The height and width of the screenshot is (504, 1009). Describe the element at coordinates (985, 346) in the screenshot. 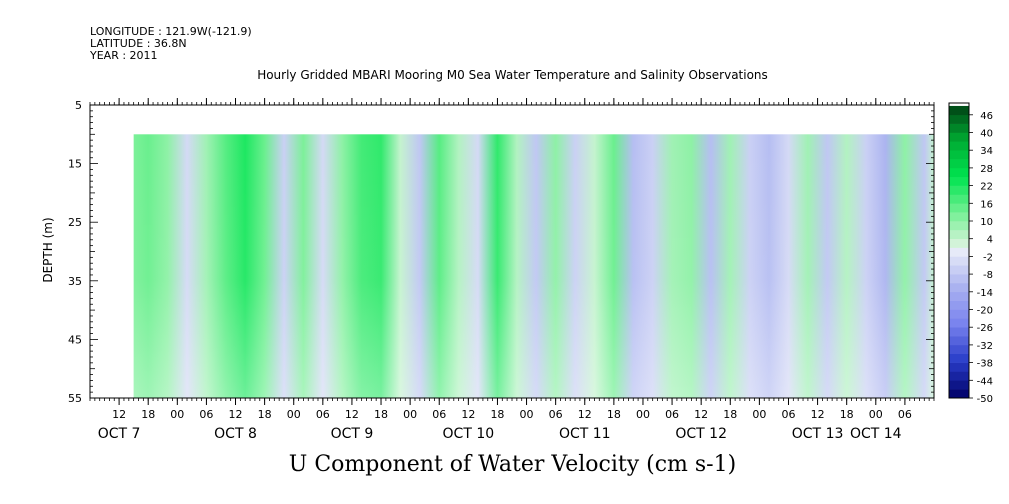

I see `colorbar-label: -32` at that location.